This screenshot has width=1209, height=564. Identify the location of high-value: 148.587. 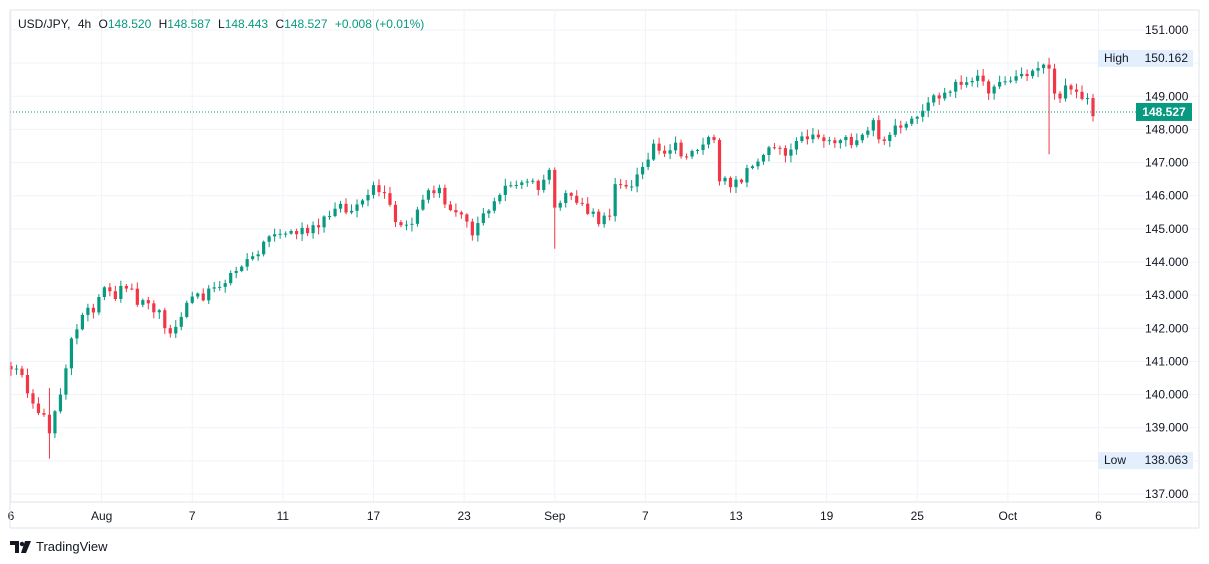
(189, 24).